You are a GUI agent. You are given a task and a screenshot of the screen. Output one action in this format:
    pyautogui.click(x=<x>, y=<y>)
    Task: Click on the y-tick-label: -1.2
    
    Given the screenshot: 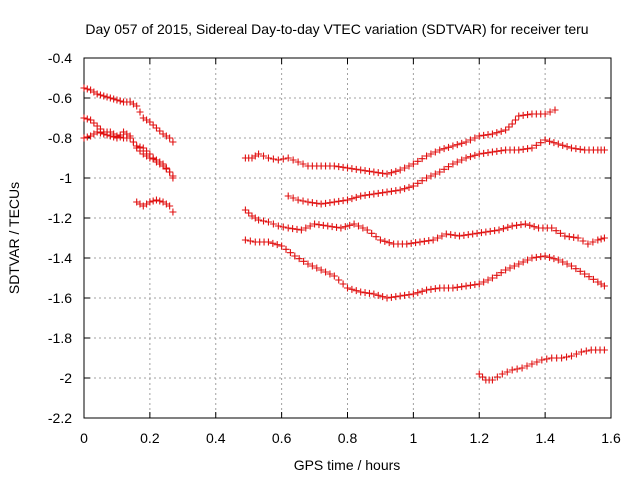 What is the action you would take?
    pyautogui.click(x=60, y=218)
    